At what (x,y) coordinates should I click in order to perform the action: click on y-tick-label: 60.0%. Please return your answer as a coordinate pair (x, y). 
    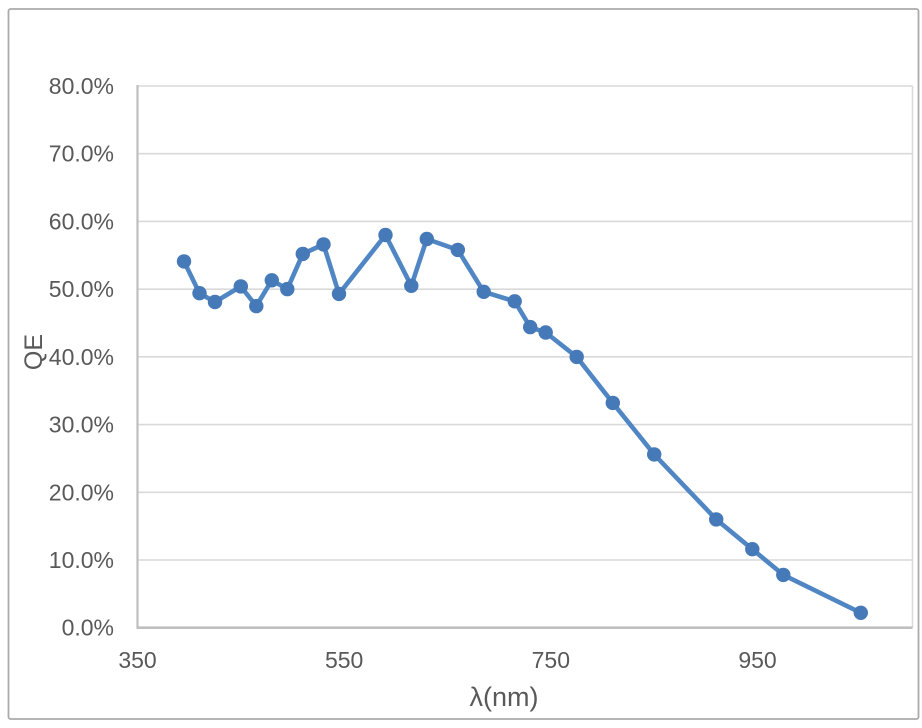
    Looking at the image, I should click on (81, 221).